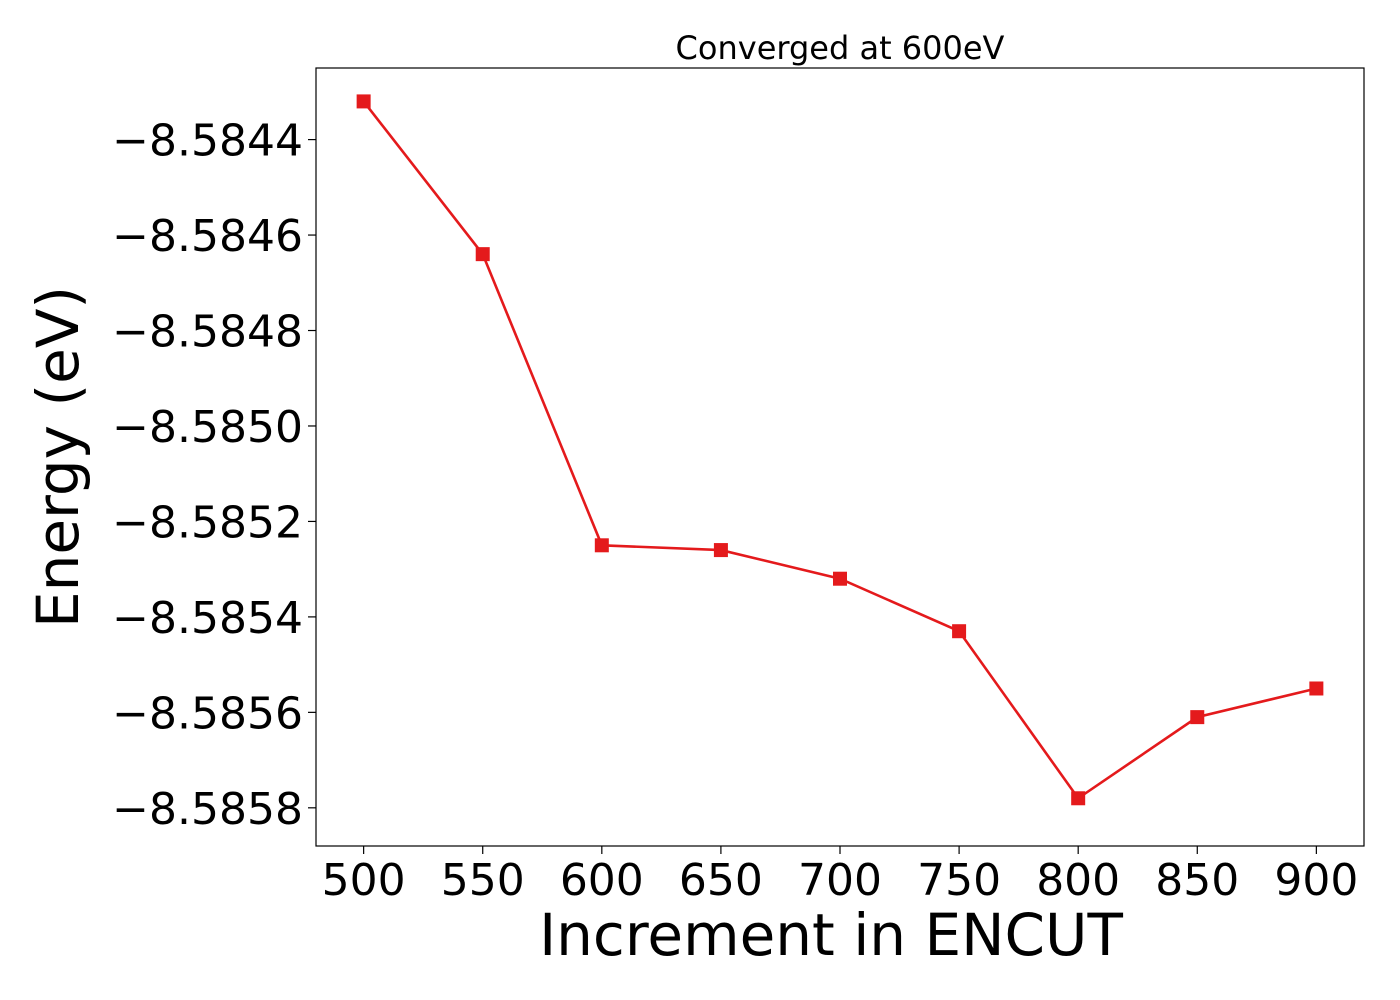 Image resolution: width=1400 pixels, height=1000 pixels. Describe the element at coordinates (207, 618) in the screenshot. I see `y-tick-label: −8.5854` at that location.